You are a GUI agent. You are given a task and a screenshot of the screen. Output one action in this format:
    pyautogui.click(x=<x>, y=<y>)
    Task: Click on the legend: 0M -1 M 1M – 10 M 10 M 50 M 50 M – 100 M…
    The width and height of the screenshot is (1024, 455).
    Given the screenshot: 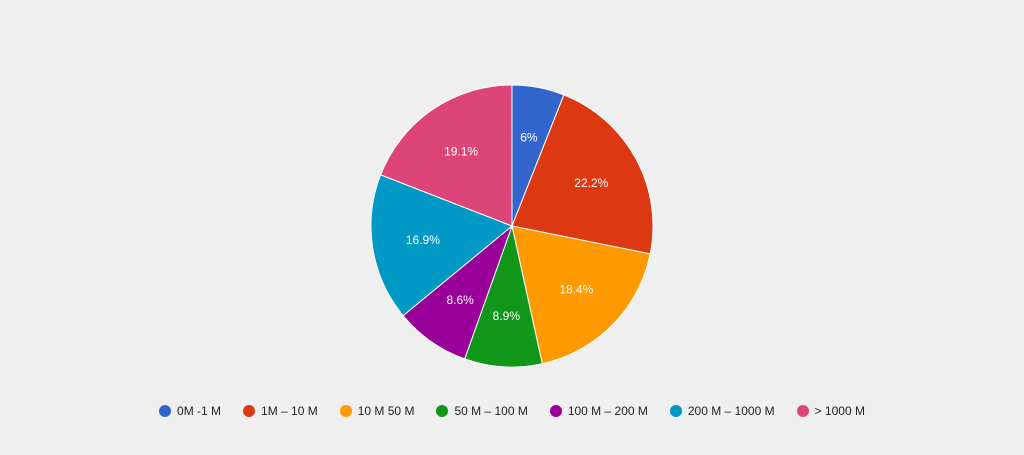 What is the action you would take?
    pyautogui.click(x=512, y=411)
    